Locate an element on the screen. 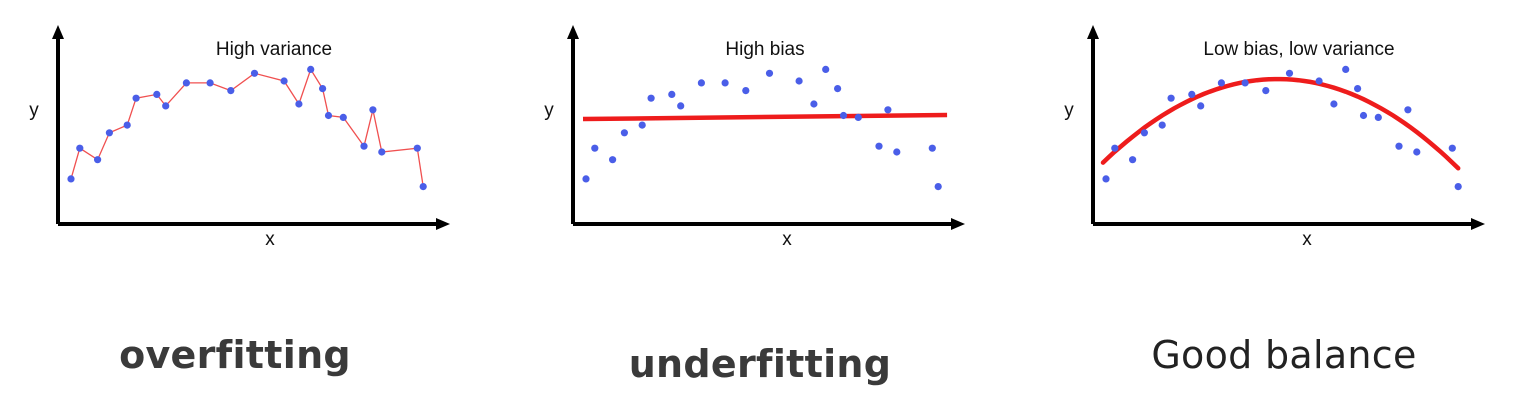  overfit-line is located at coordinates (247, 127).